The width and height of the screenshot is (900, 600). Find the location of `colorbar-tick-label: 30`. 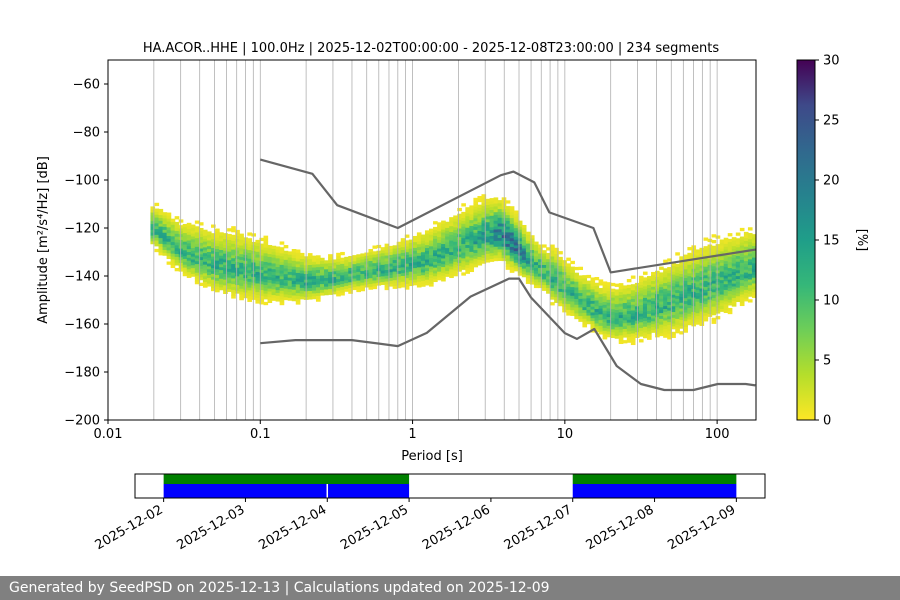

colorbar-tick-label: 30 is located at coordinates (831, 61).